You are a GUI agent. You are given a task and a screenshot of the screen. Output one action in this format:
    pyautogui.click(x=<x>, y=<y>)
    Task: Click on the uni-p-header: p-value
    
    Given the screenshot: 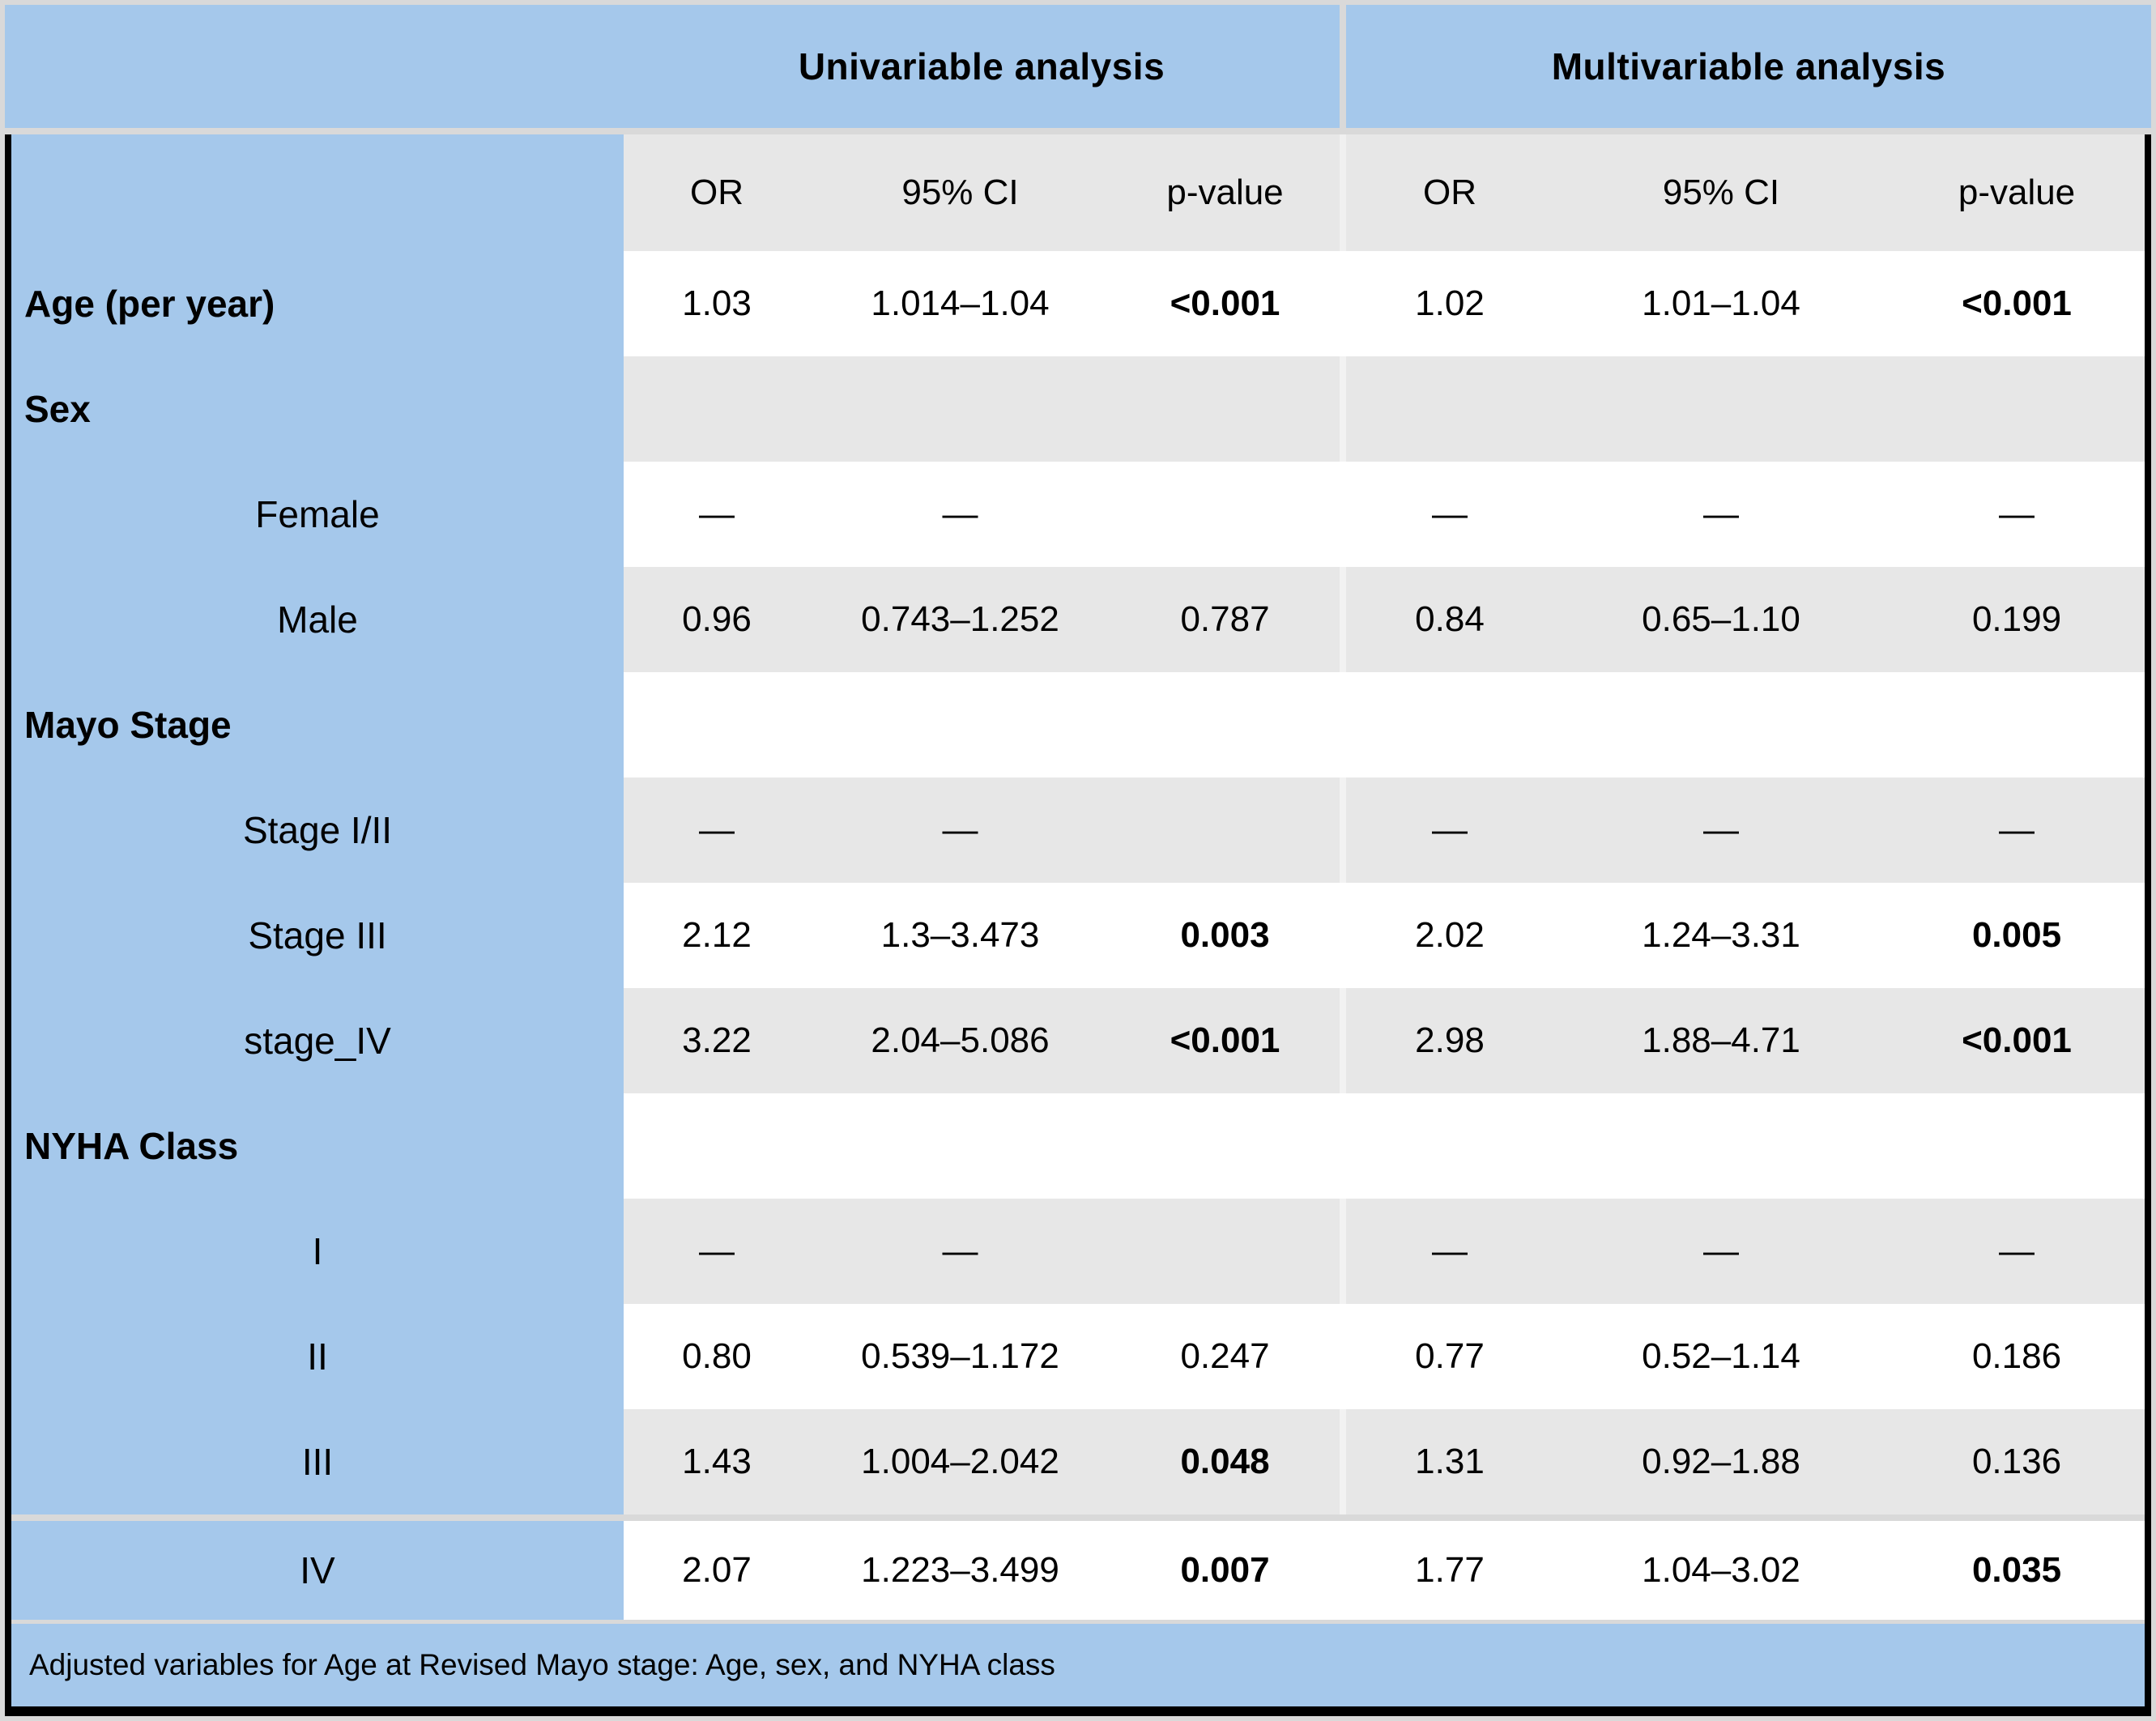 What is the action you would take?
    pyautogui.click(x=1225, y=192)
    